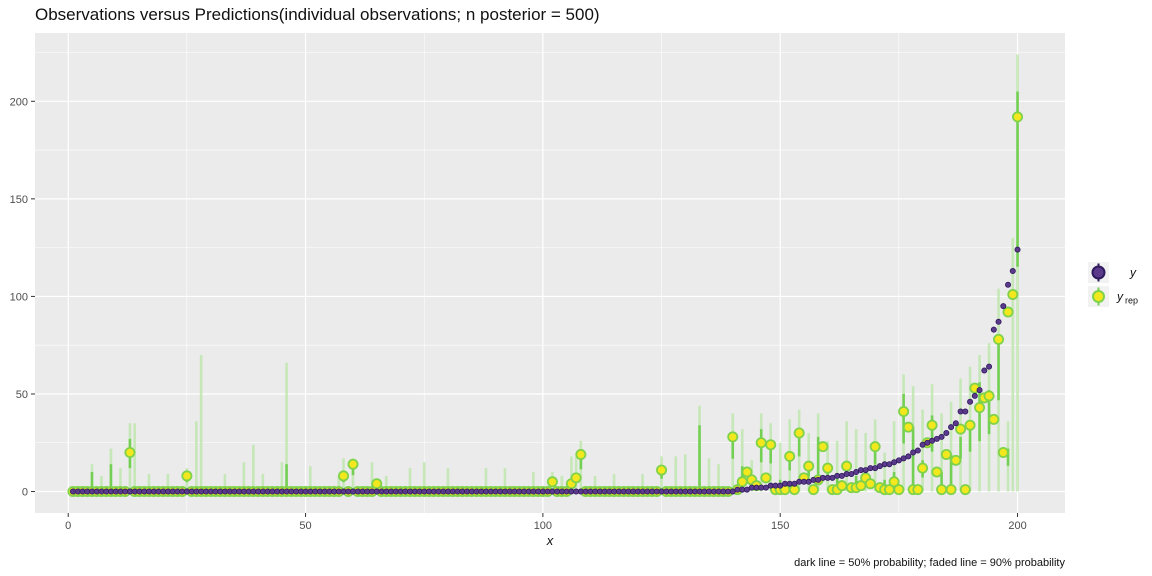 Image resolution: width=1152 pixels, height=576 pixels. Describe the element at coordinates (19, 102) in the screenshot. I see `y-tick-label: 200` at that location.